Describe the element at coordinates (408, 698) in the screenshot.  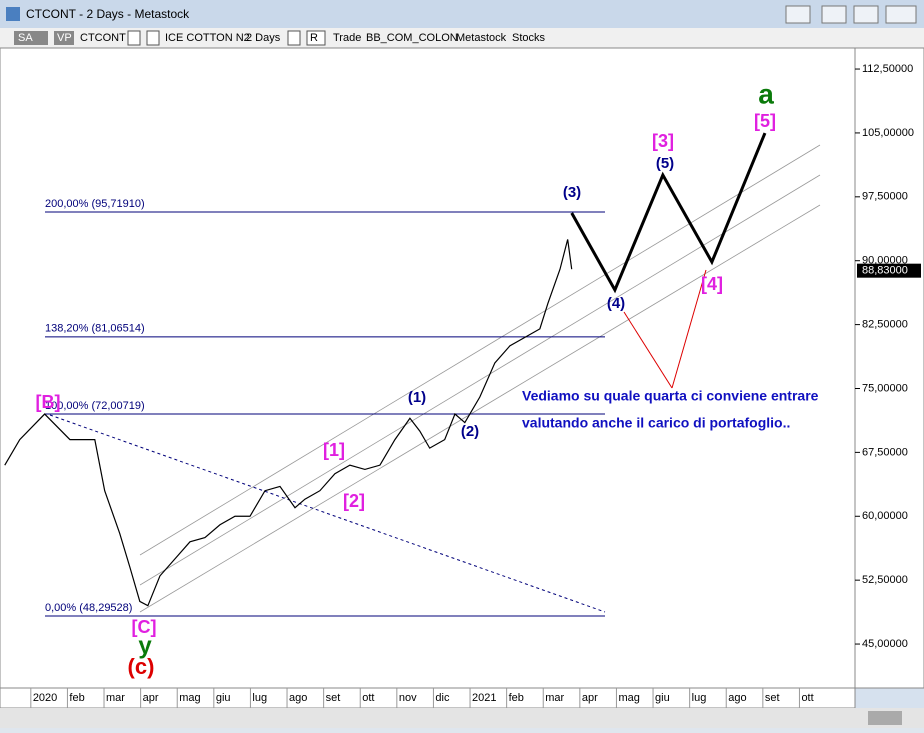
I see `x-tick-label: nov` at that location.